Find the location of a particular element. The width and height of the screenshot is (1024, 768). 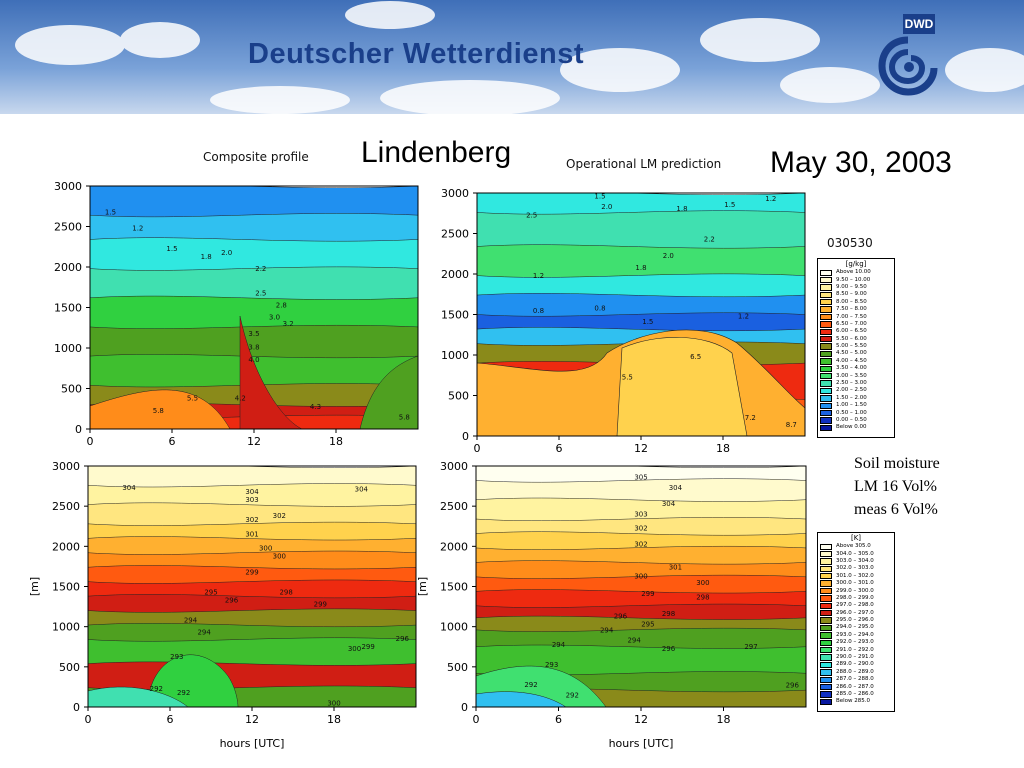

legend-label: 287.0 – 288.0 is located at coordinates (855, 679).